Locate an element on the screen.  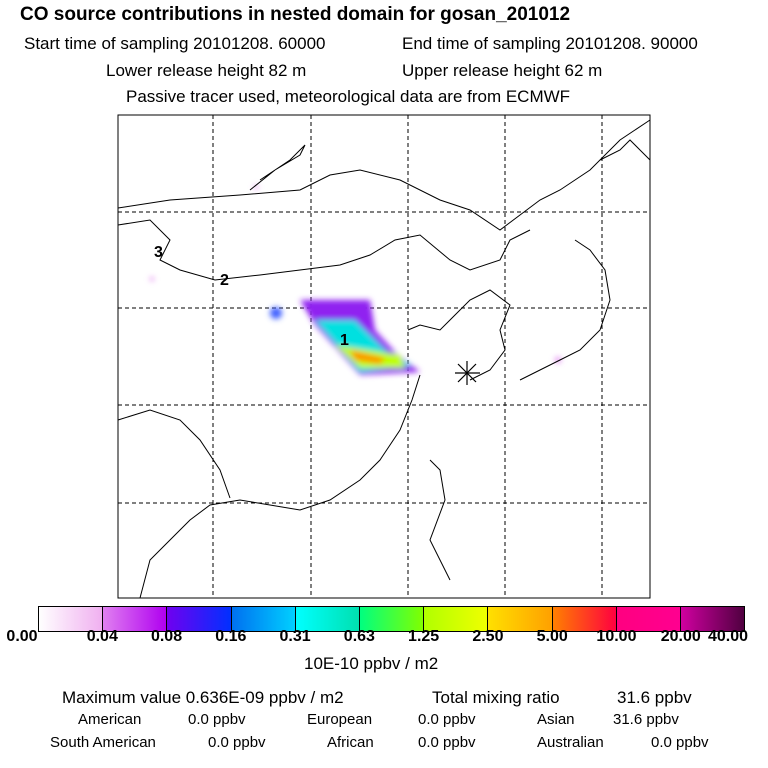
colorbar-tick-label: 0.16 is located at coordinates (231, 636).